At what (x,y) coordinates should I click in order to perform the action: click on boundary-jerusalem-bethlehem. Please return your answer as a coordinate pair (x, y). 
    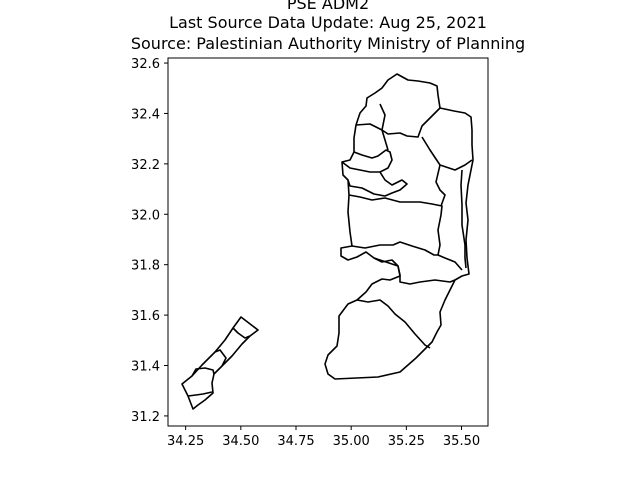
    Looking at the image, I should click on (414, 271).